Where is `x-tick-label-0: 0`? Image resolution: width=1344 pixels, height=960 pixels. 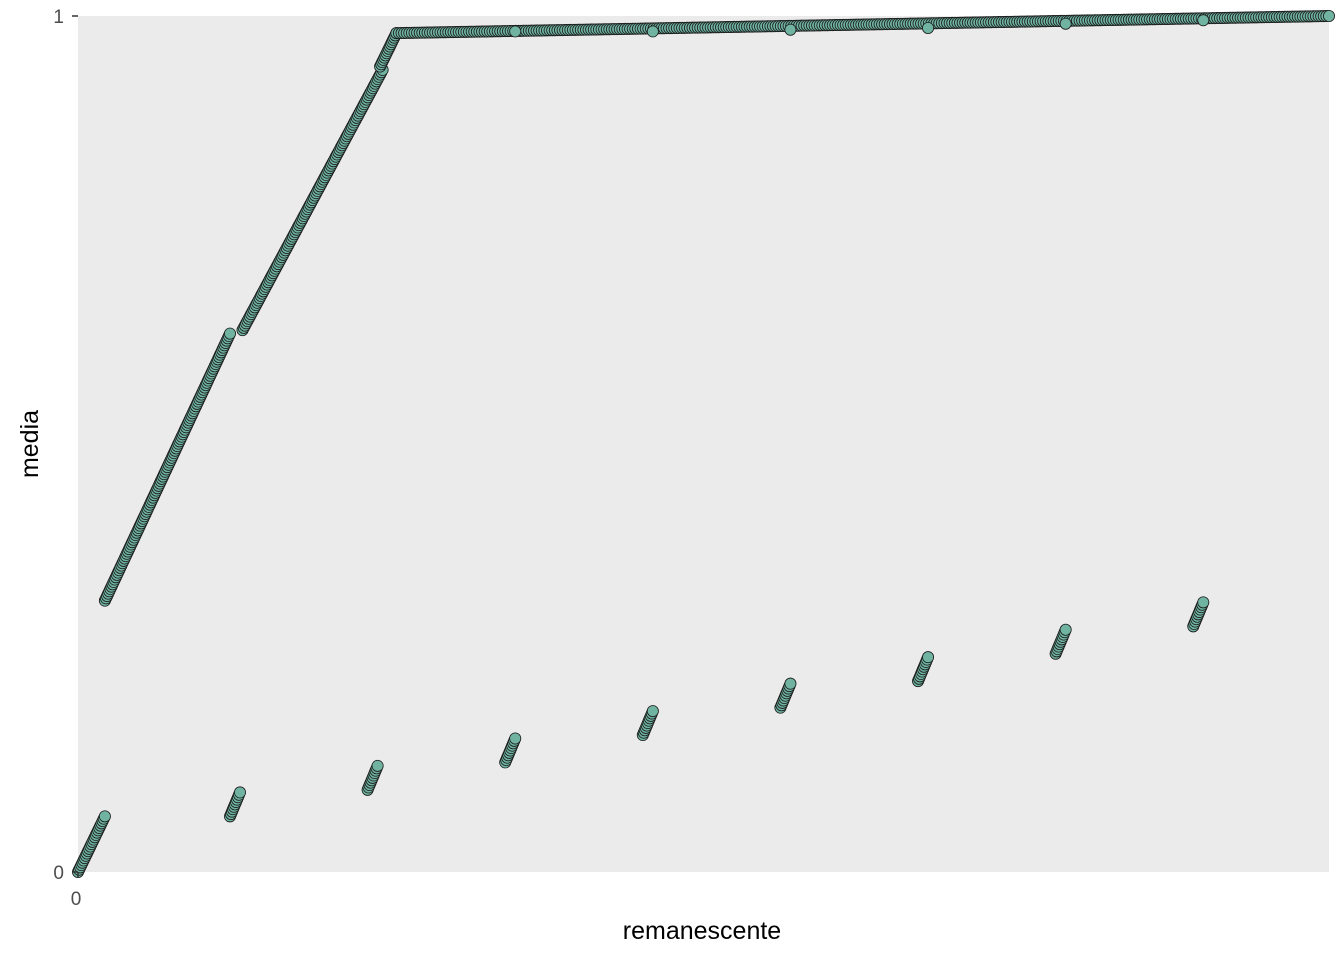 x-tick-label-0: 0 is located at coordinates (76, 899).